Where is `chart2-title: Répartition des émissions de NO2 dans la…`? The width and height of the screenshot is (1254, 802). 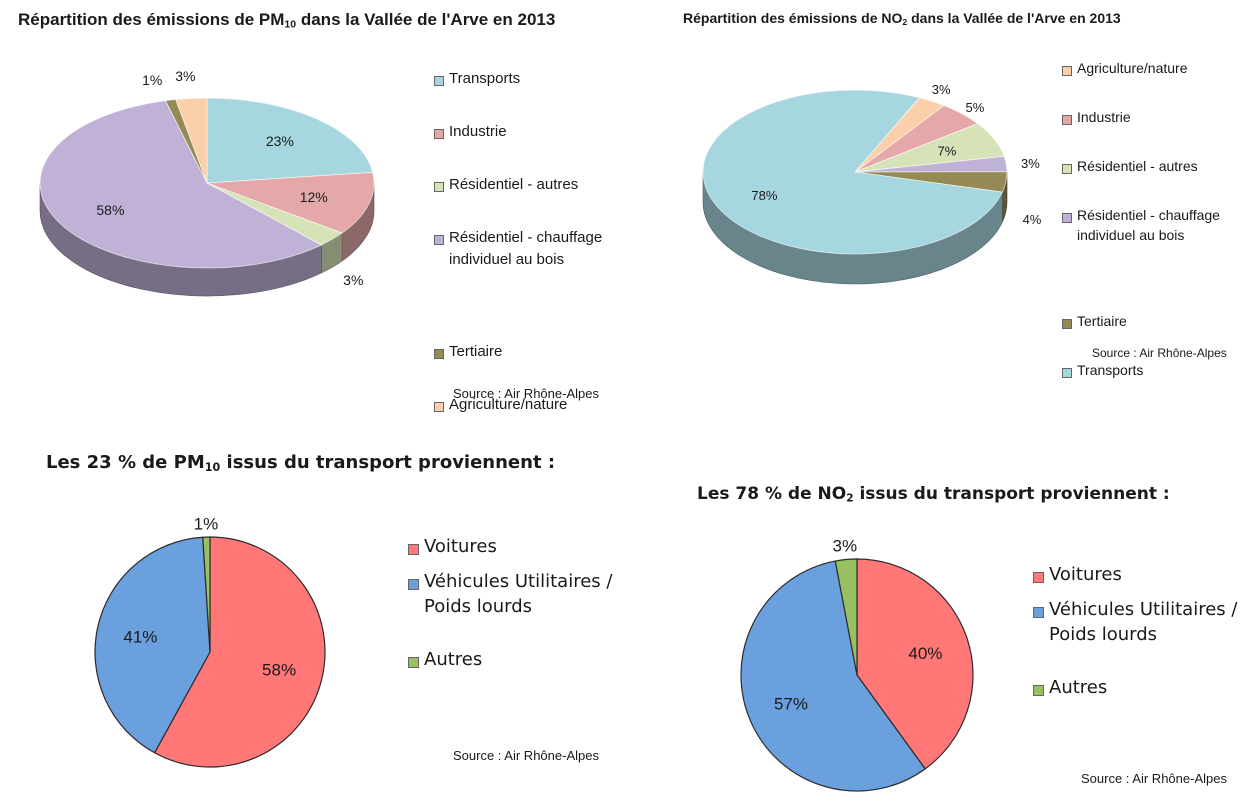 chart2-title: Répartition des émissions de NO2 dans la… is located at coordinates (902, 19).